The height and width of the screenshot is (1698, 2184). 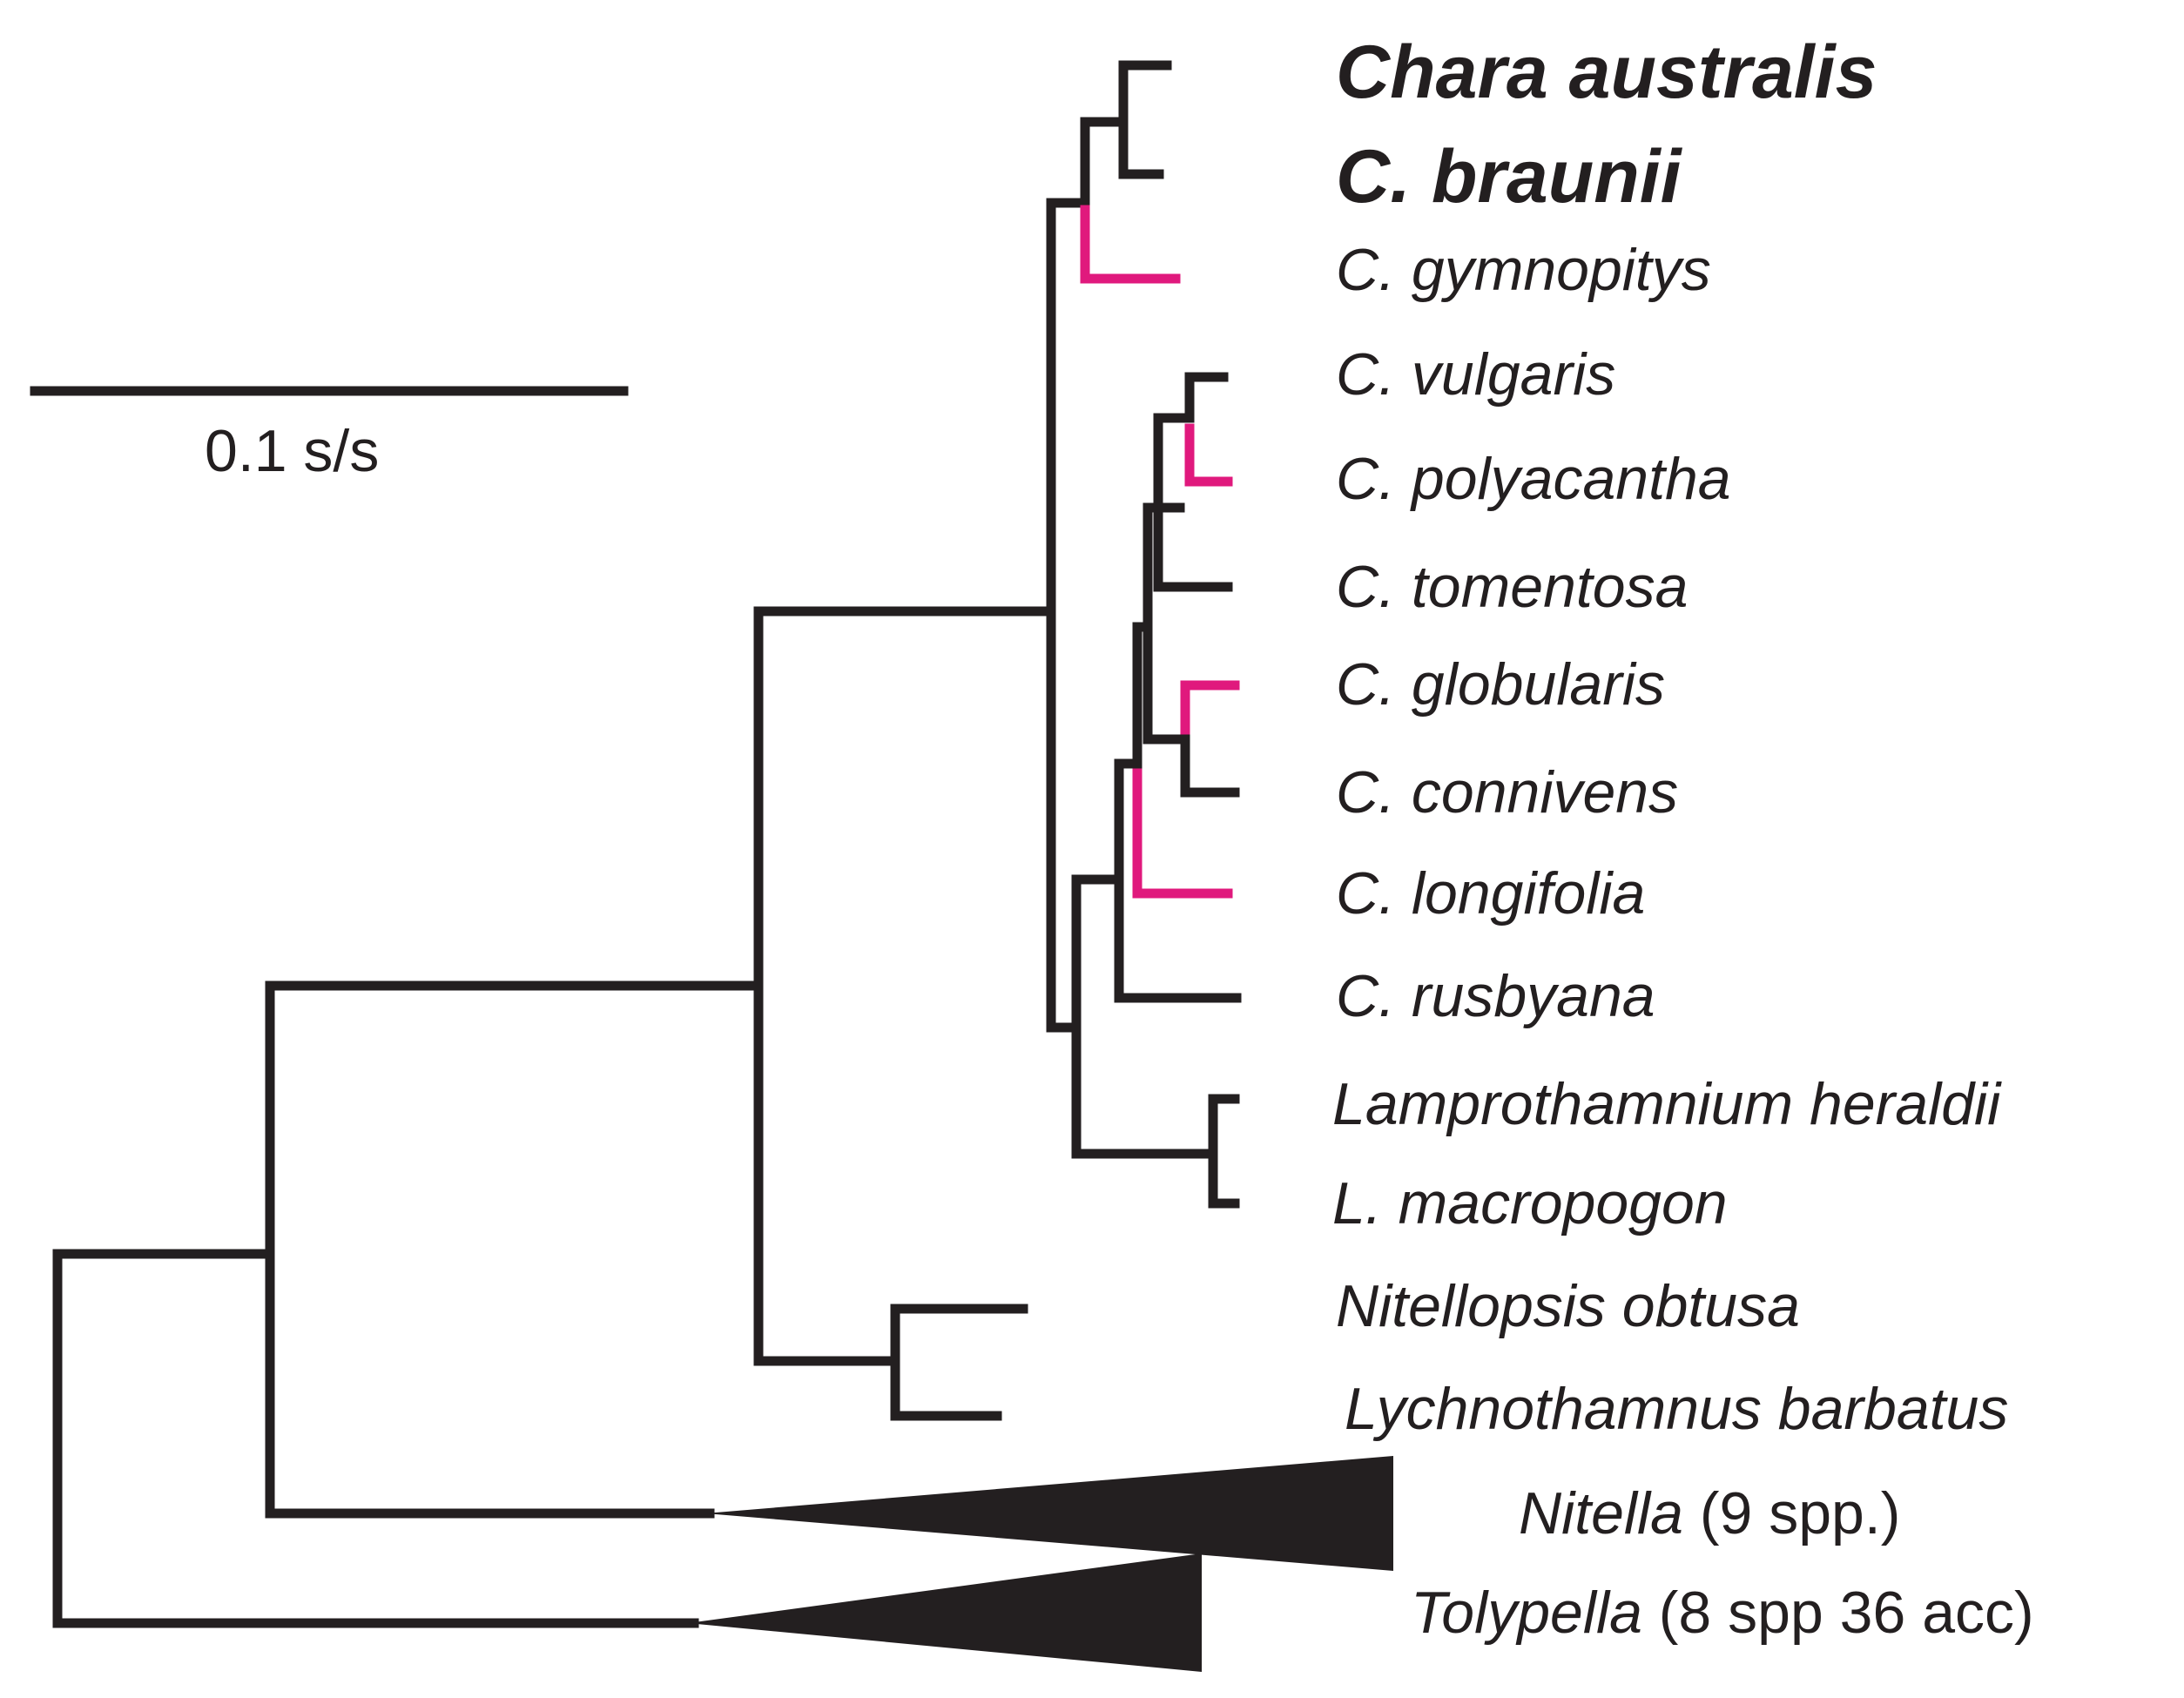 What do you see at coordinates (1677, 1409) in the screenshot?
I see `taxon-label: Lychnothamnus barbatus` at bounding box center [1677, 1409].